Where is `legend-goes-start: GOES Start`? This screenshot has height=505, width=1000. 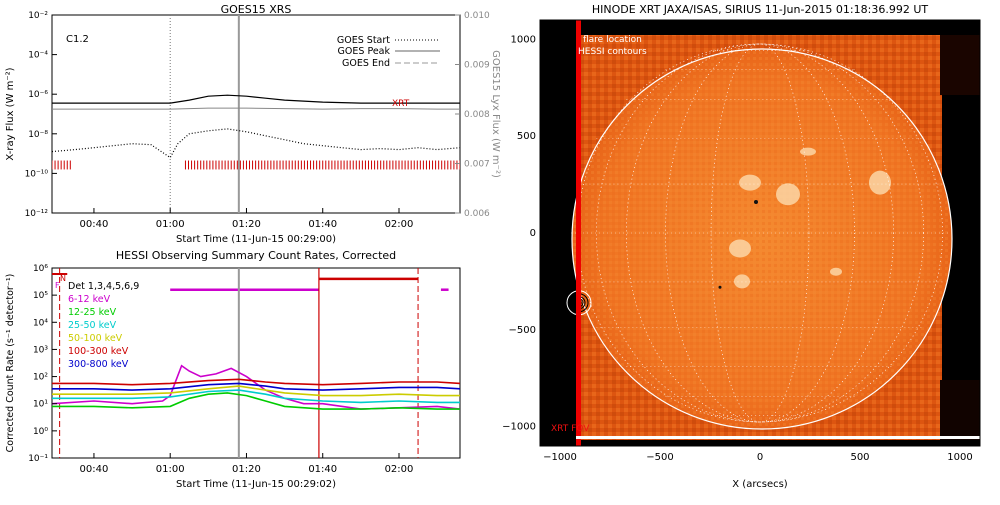 legend-goes-start: GOES Start is located at coordinates (363, 40).